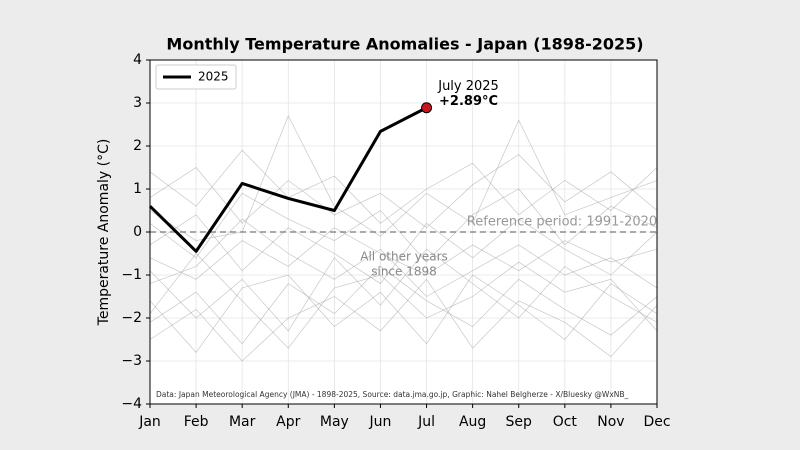 Image resolution: width=800 pixels, height=450 pixels. I want to click on x-tick-label: Jun, so click(380, 422).